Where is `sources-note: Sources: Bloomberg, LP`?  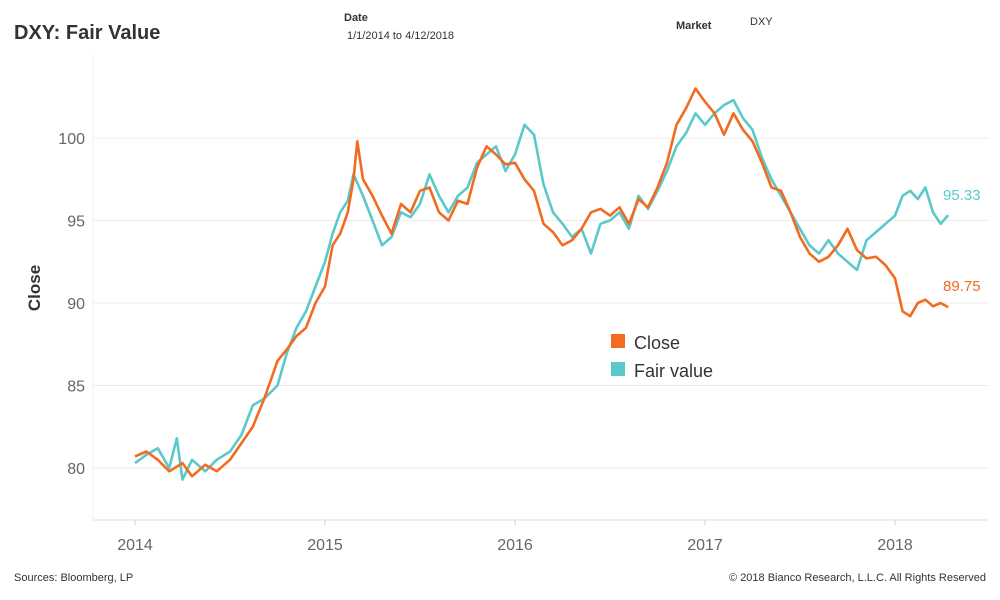
sources-note: Sources: Bloomberg, LP is located at coordinates (74, 578).